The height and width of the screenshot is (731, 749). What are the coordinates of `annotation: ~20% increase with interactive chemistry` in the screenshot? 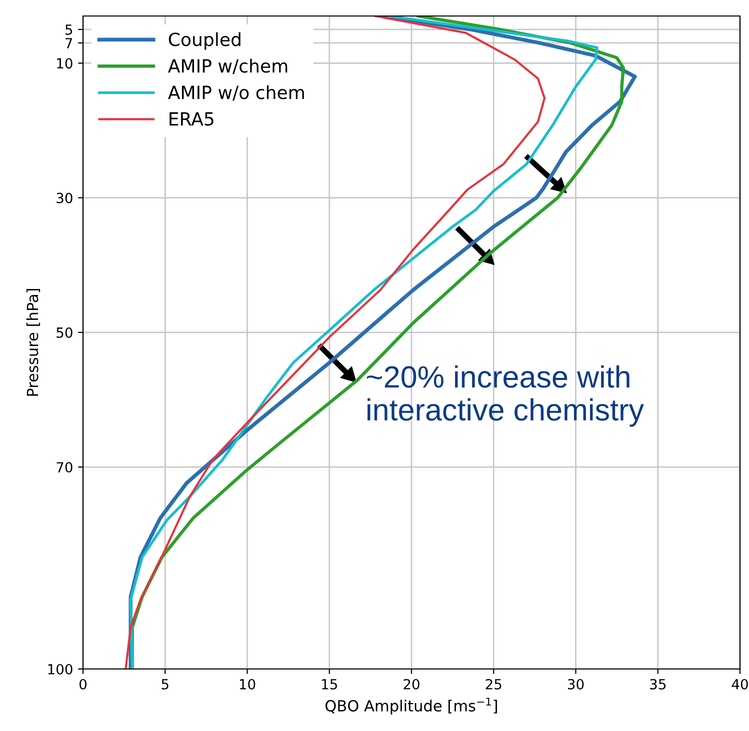 It's located at (505, 396).